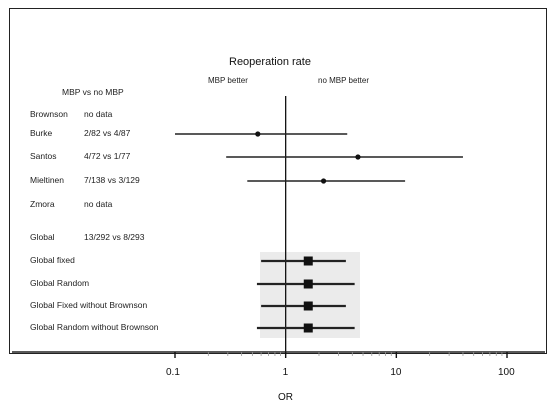  What do you see at coordinates (107, 156) in the screenshot?
I see `row-value: 4/72 vs 1/77` at bounding box center [107, 156].